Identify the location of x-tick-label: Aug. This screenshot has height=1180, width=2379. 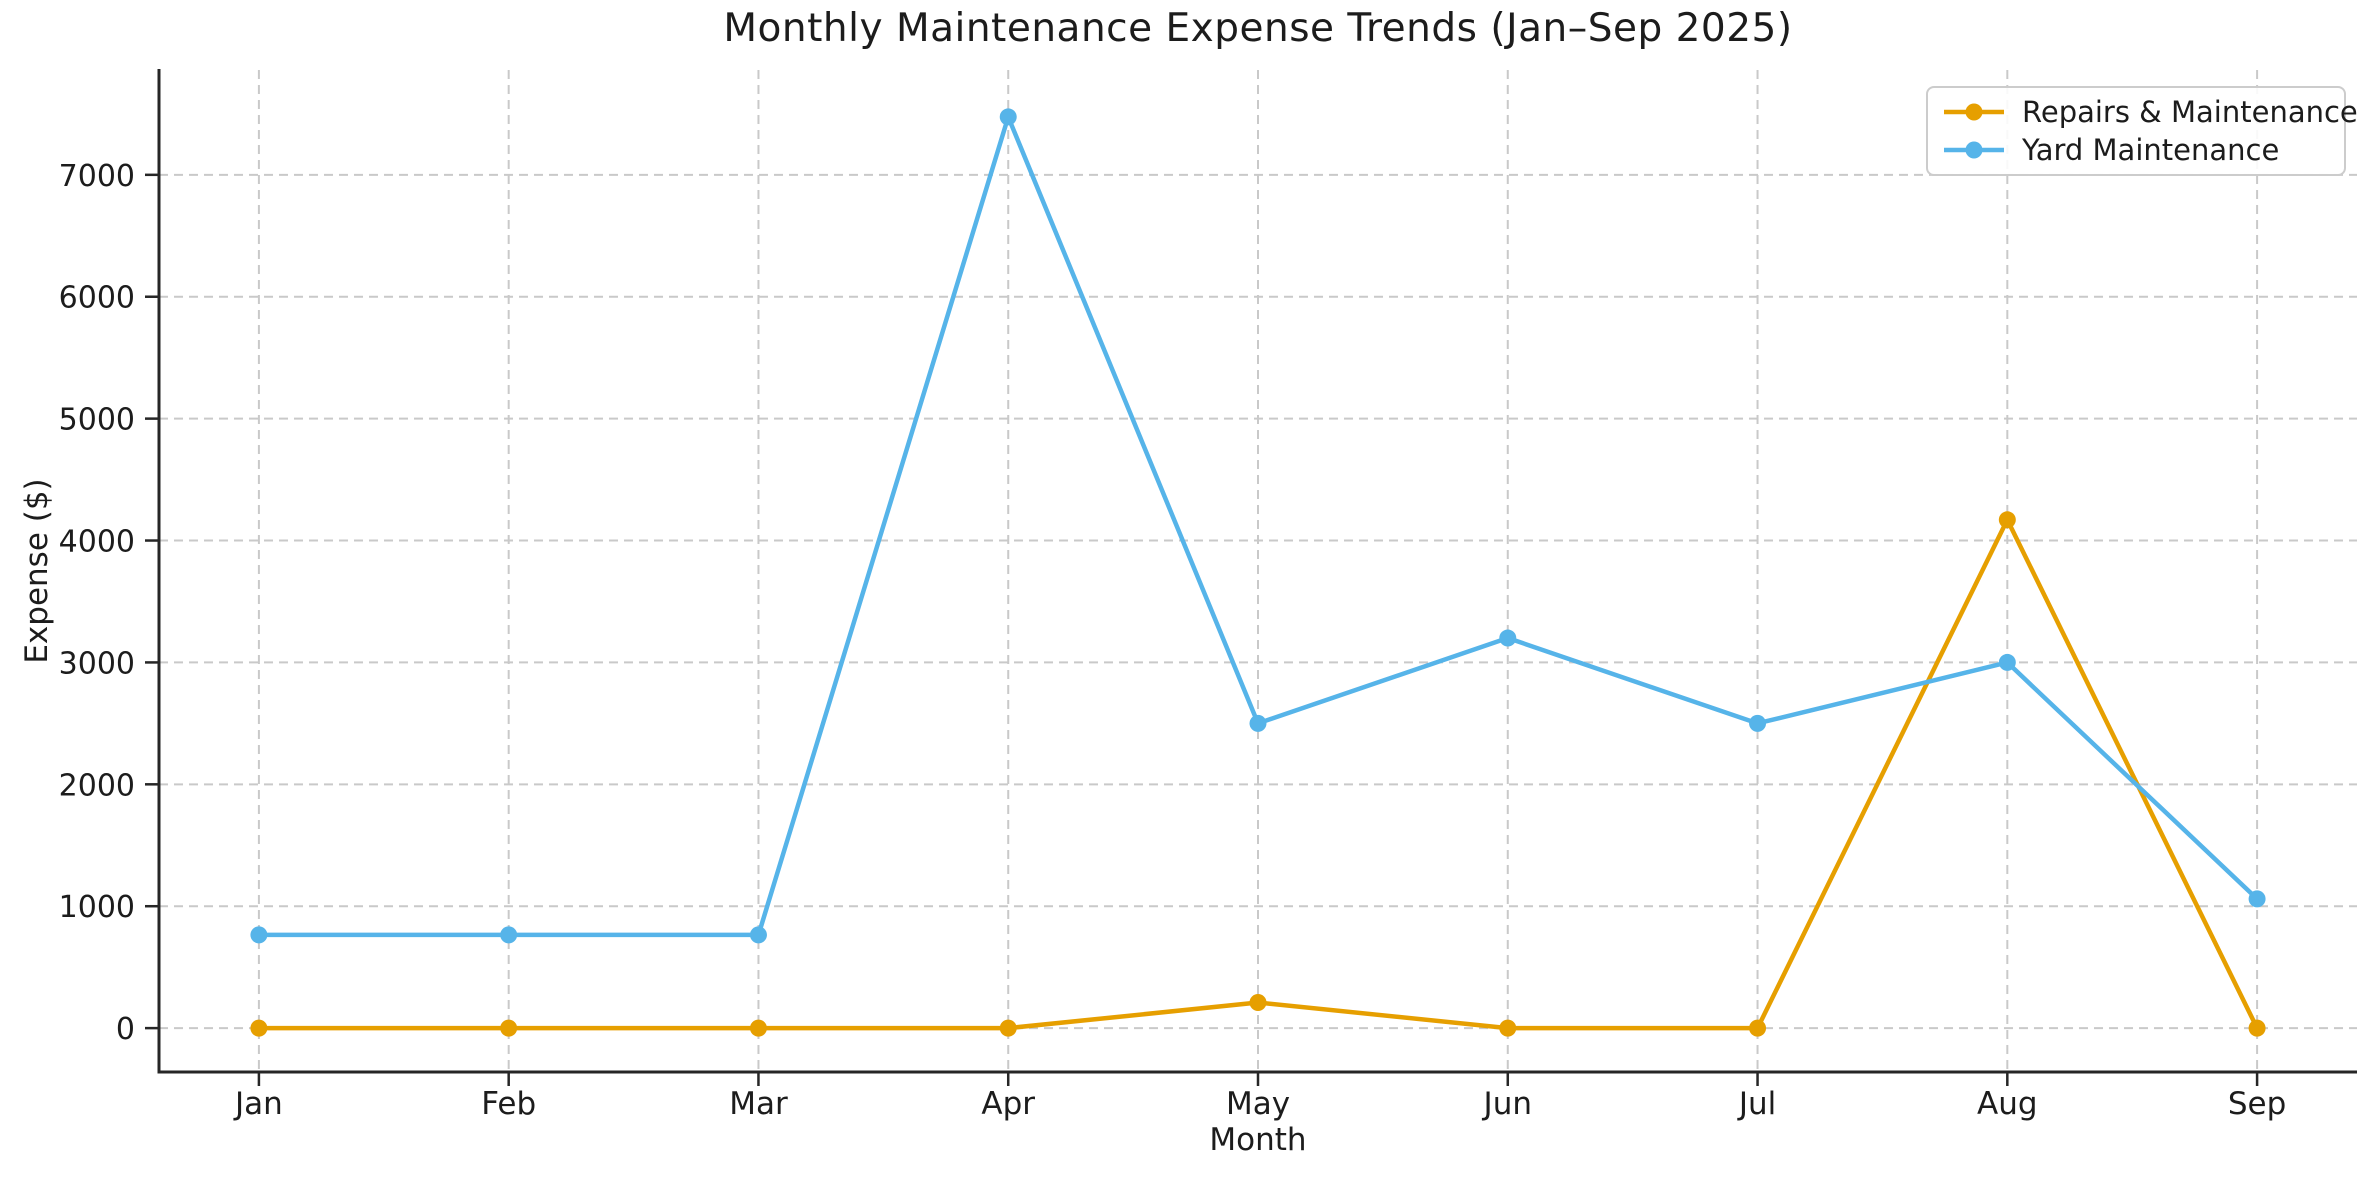
(2007, 1104).